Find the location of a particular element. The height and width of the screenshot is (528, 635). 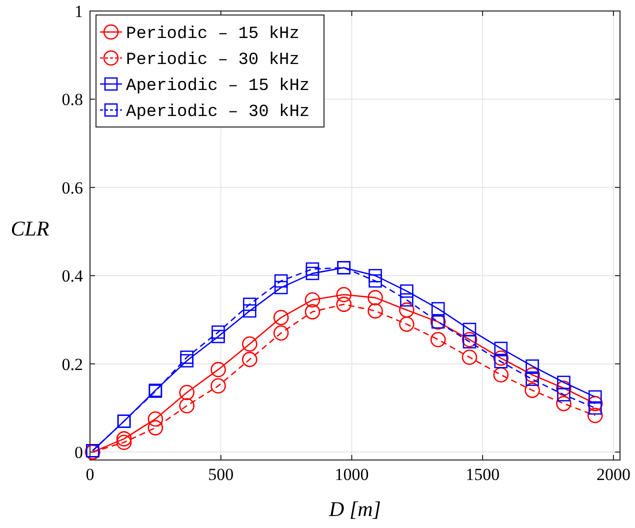

x-tick-label: 1000 is located at coordinates (351, 474).